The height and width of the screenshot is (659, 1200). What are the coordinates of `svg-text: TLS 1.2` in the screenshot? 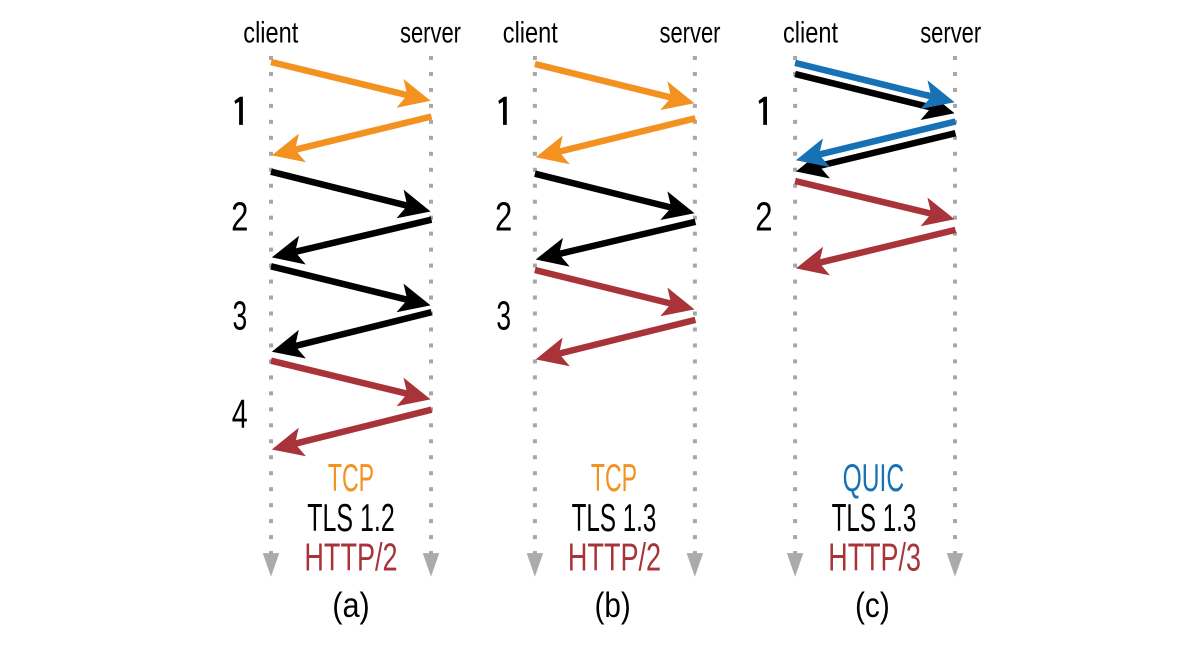 It's located at (350, 518).